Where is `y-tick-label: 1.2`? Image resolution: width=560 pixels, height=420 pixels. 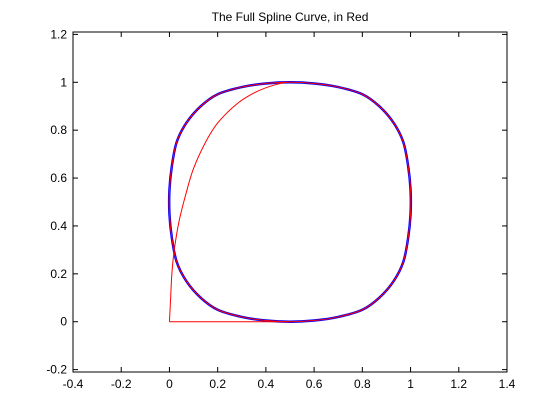
y-tick-label: 1.2 is located at coordinates (58, 34).